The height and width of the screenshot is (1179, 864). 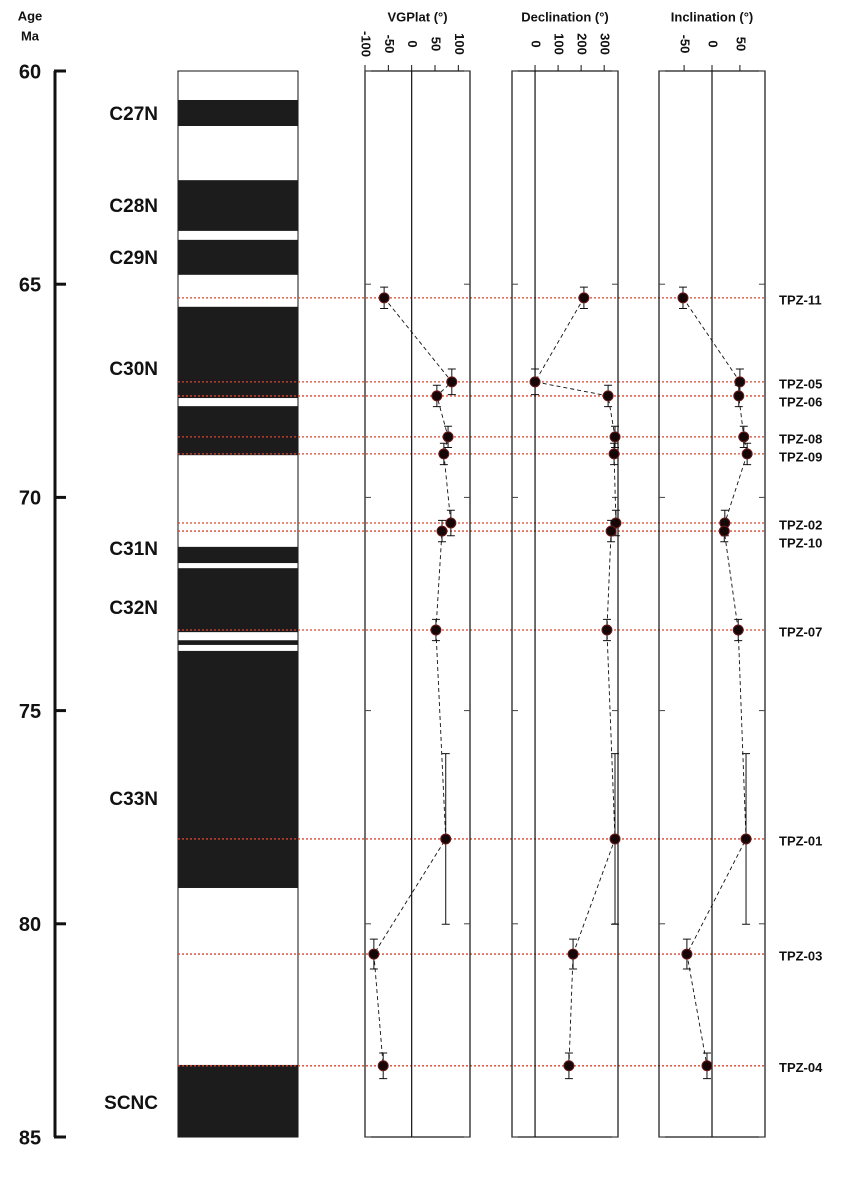 What do you see at coordinates (133, 206) in the screenshot?
I see `chron-label: C28N` at bounding box center [133, 206].